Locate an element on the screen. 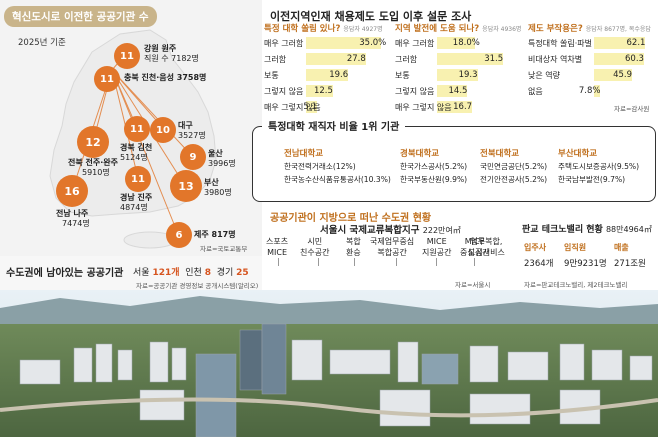 Image resolution: width=658 pixels, height=437 pixels. city-label-daegu: 대구 3527명 is located at coordinates (192, 130).